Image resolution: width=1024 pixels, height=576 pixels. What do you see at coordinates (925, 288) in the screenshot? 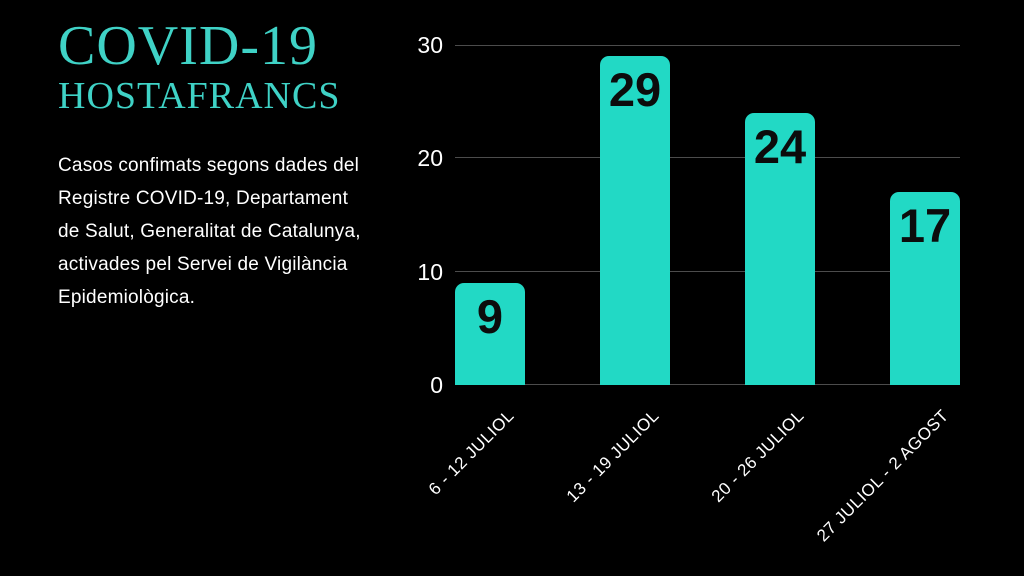
I see `bar-3: 17` at bounding box center [925, 288].